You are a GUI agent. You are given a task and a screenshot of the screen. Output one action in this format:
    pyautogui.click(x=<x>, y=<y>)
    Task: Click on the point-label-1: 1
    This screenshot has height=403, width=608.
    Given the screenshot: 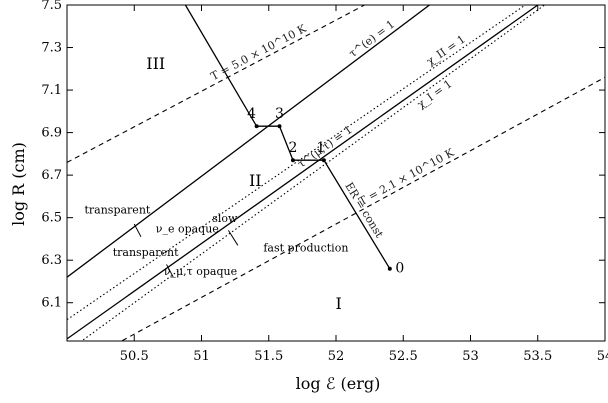 What is the action you would take?
    pyautogui.click(x=320, y=148)
    